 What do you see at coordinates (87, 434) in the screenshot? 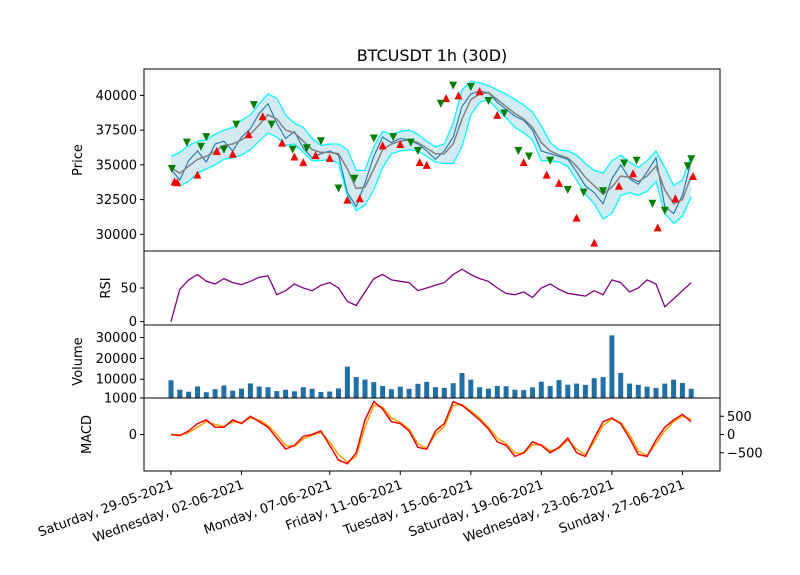
I see `macd-axis-title: MACD` at bounding box center [87, 434].